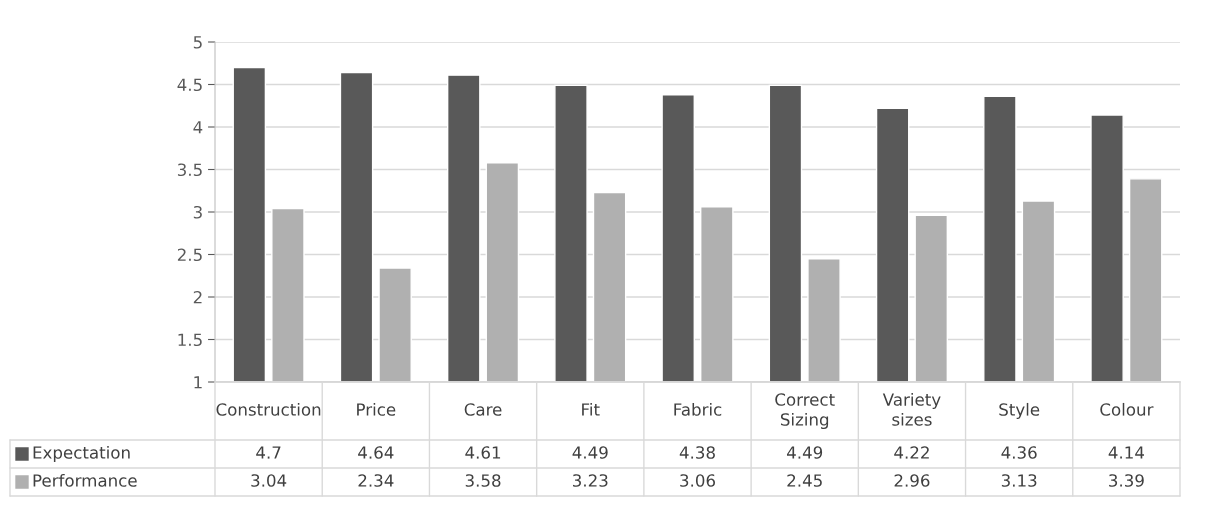  Describe the element at coordinates (85, 480) in the screenshot. I see `legend-label: Performance` at that location.